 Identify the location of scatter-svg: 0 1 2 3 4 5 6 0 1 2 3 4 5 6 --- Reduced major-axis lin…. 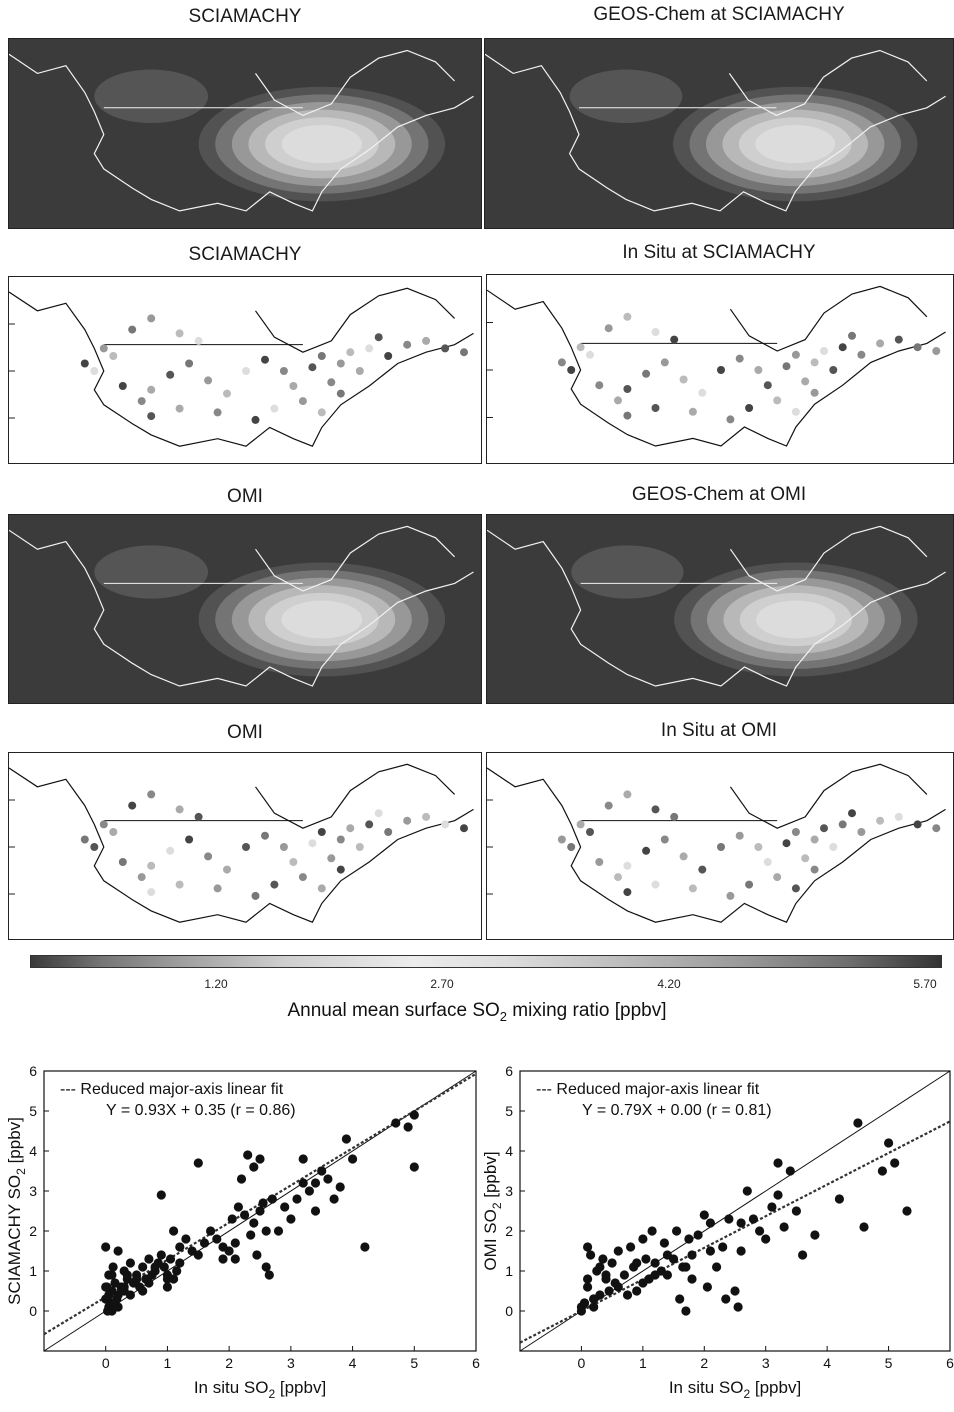
(242, 1232).